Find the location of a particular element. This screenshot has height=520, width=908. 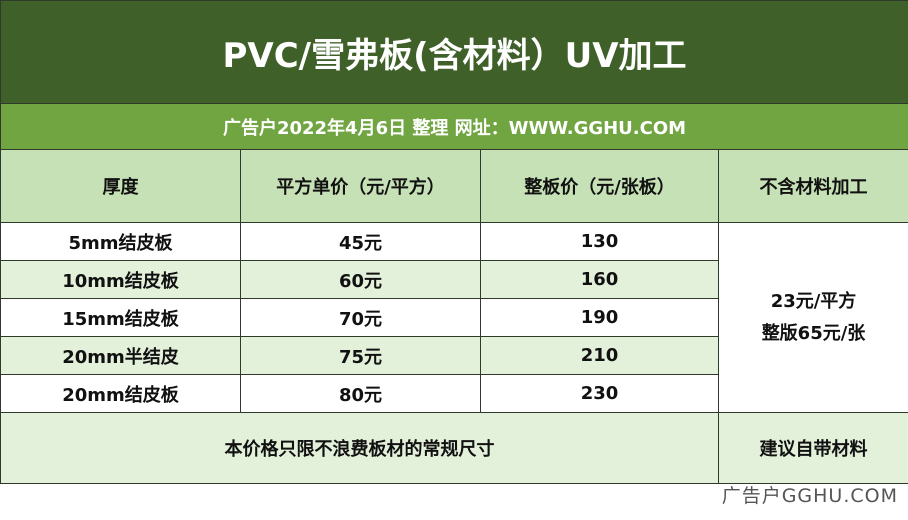

merged-line: 整版65元/张 is located at coordinates (813, 333).